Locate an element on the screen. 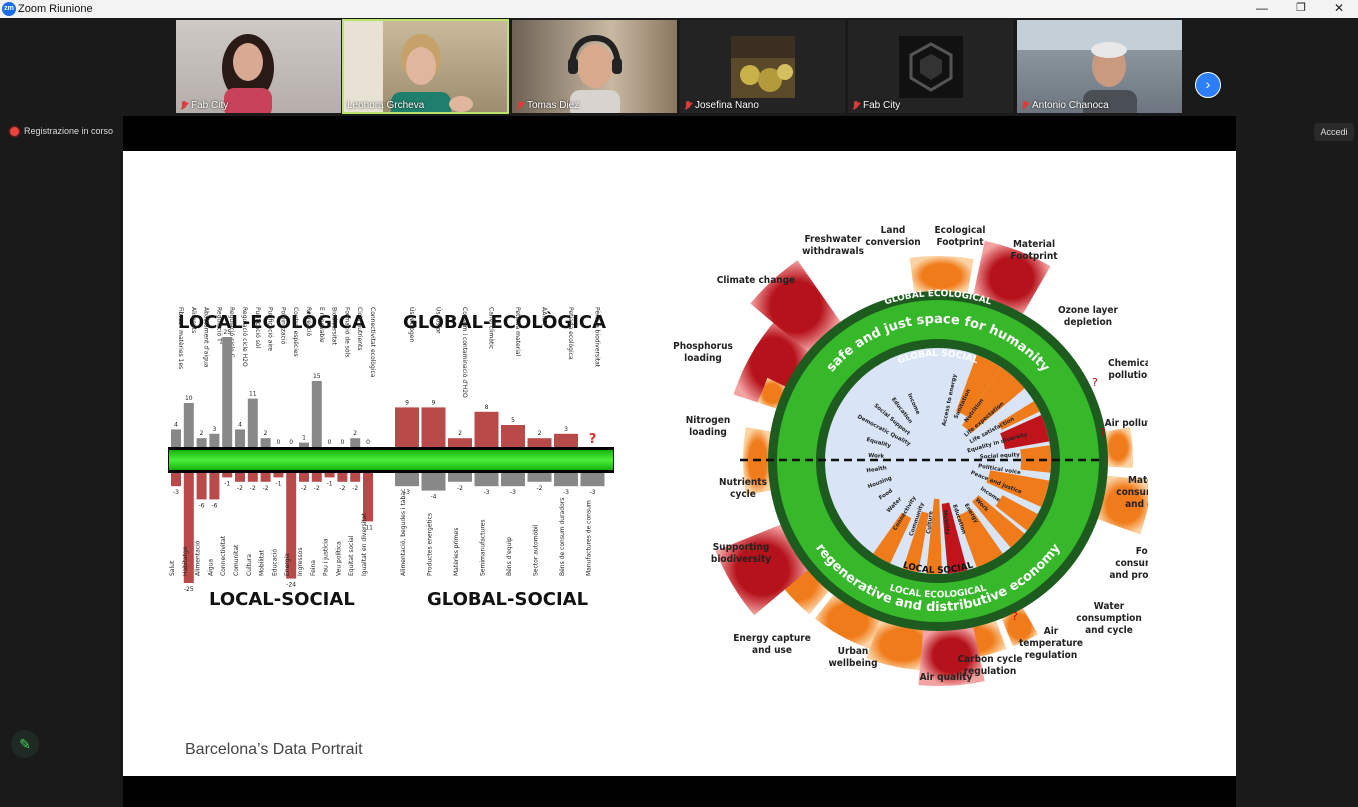  bar-value-label: 4 is located at coordinates (240, 424).